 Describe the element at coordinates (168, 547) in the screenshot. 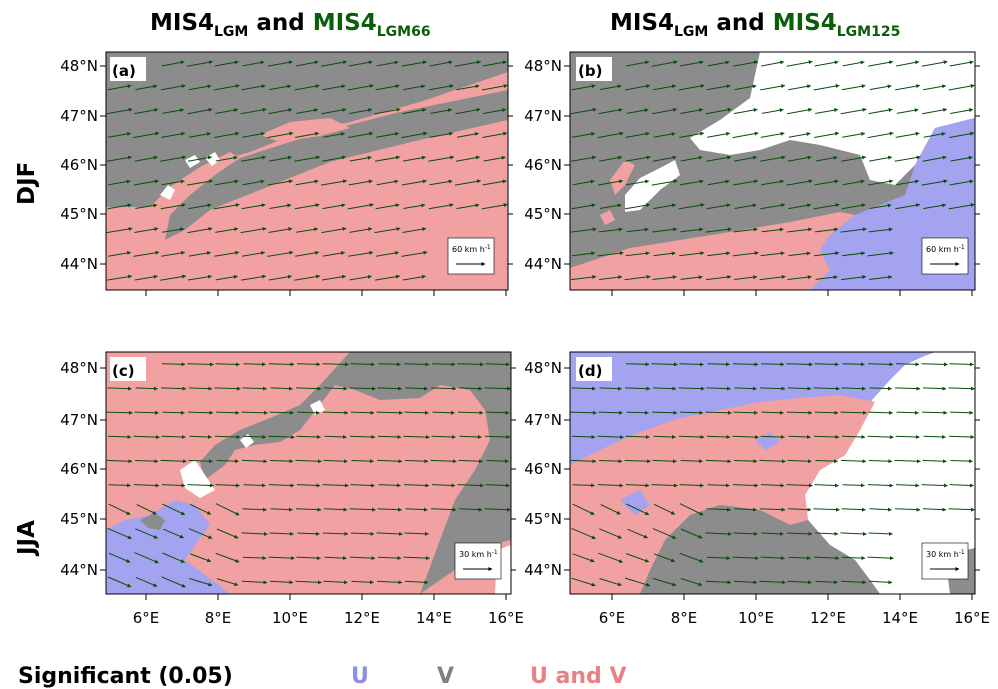

I see `panel-c-region-u` at that location.